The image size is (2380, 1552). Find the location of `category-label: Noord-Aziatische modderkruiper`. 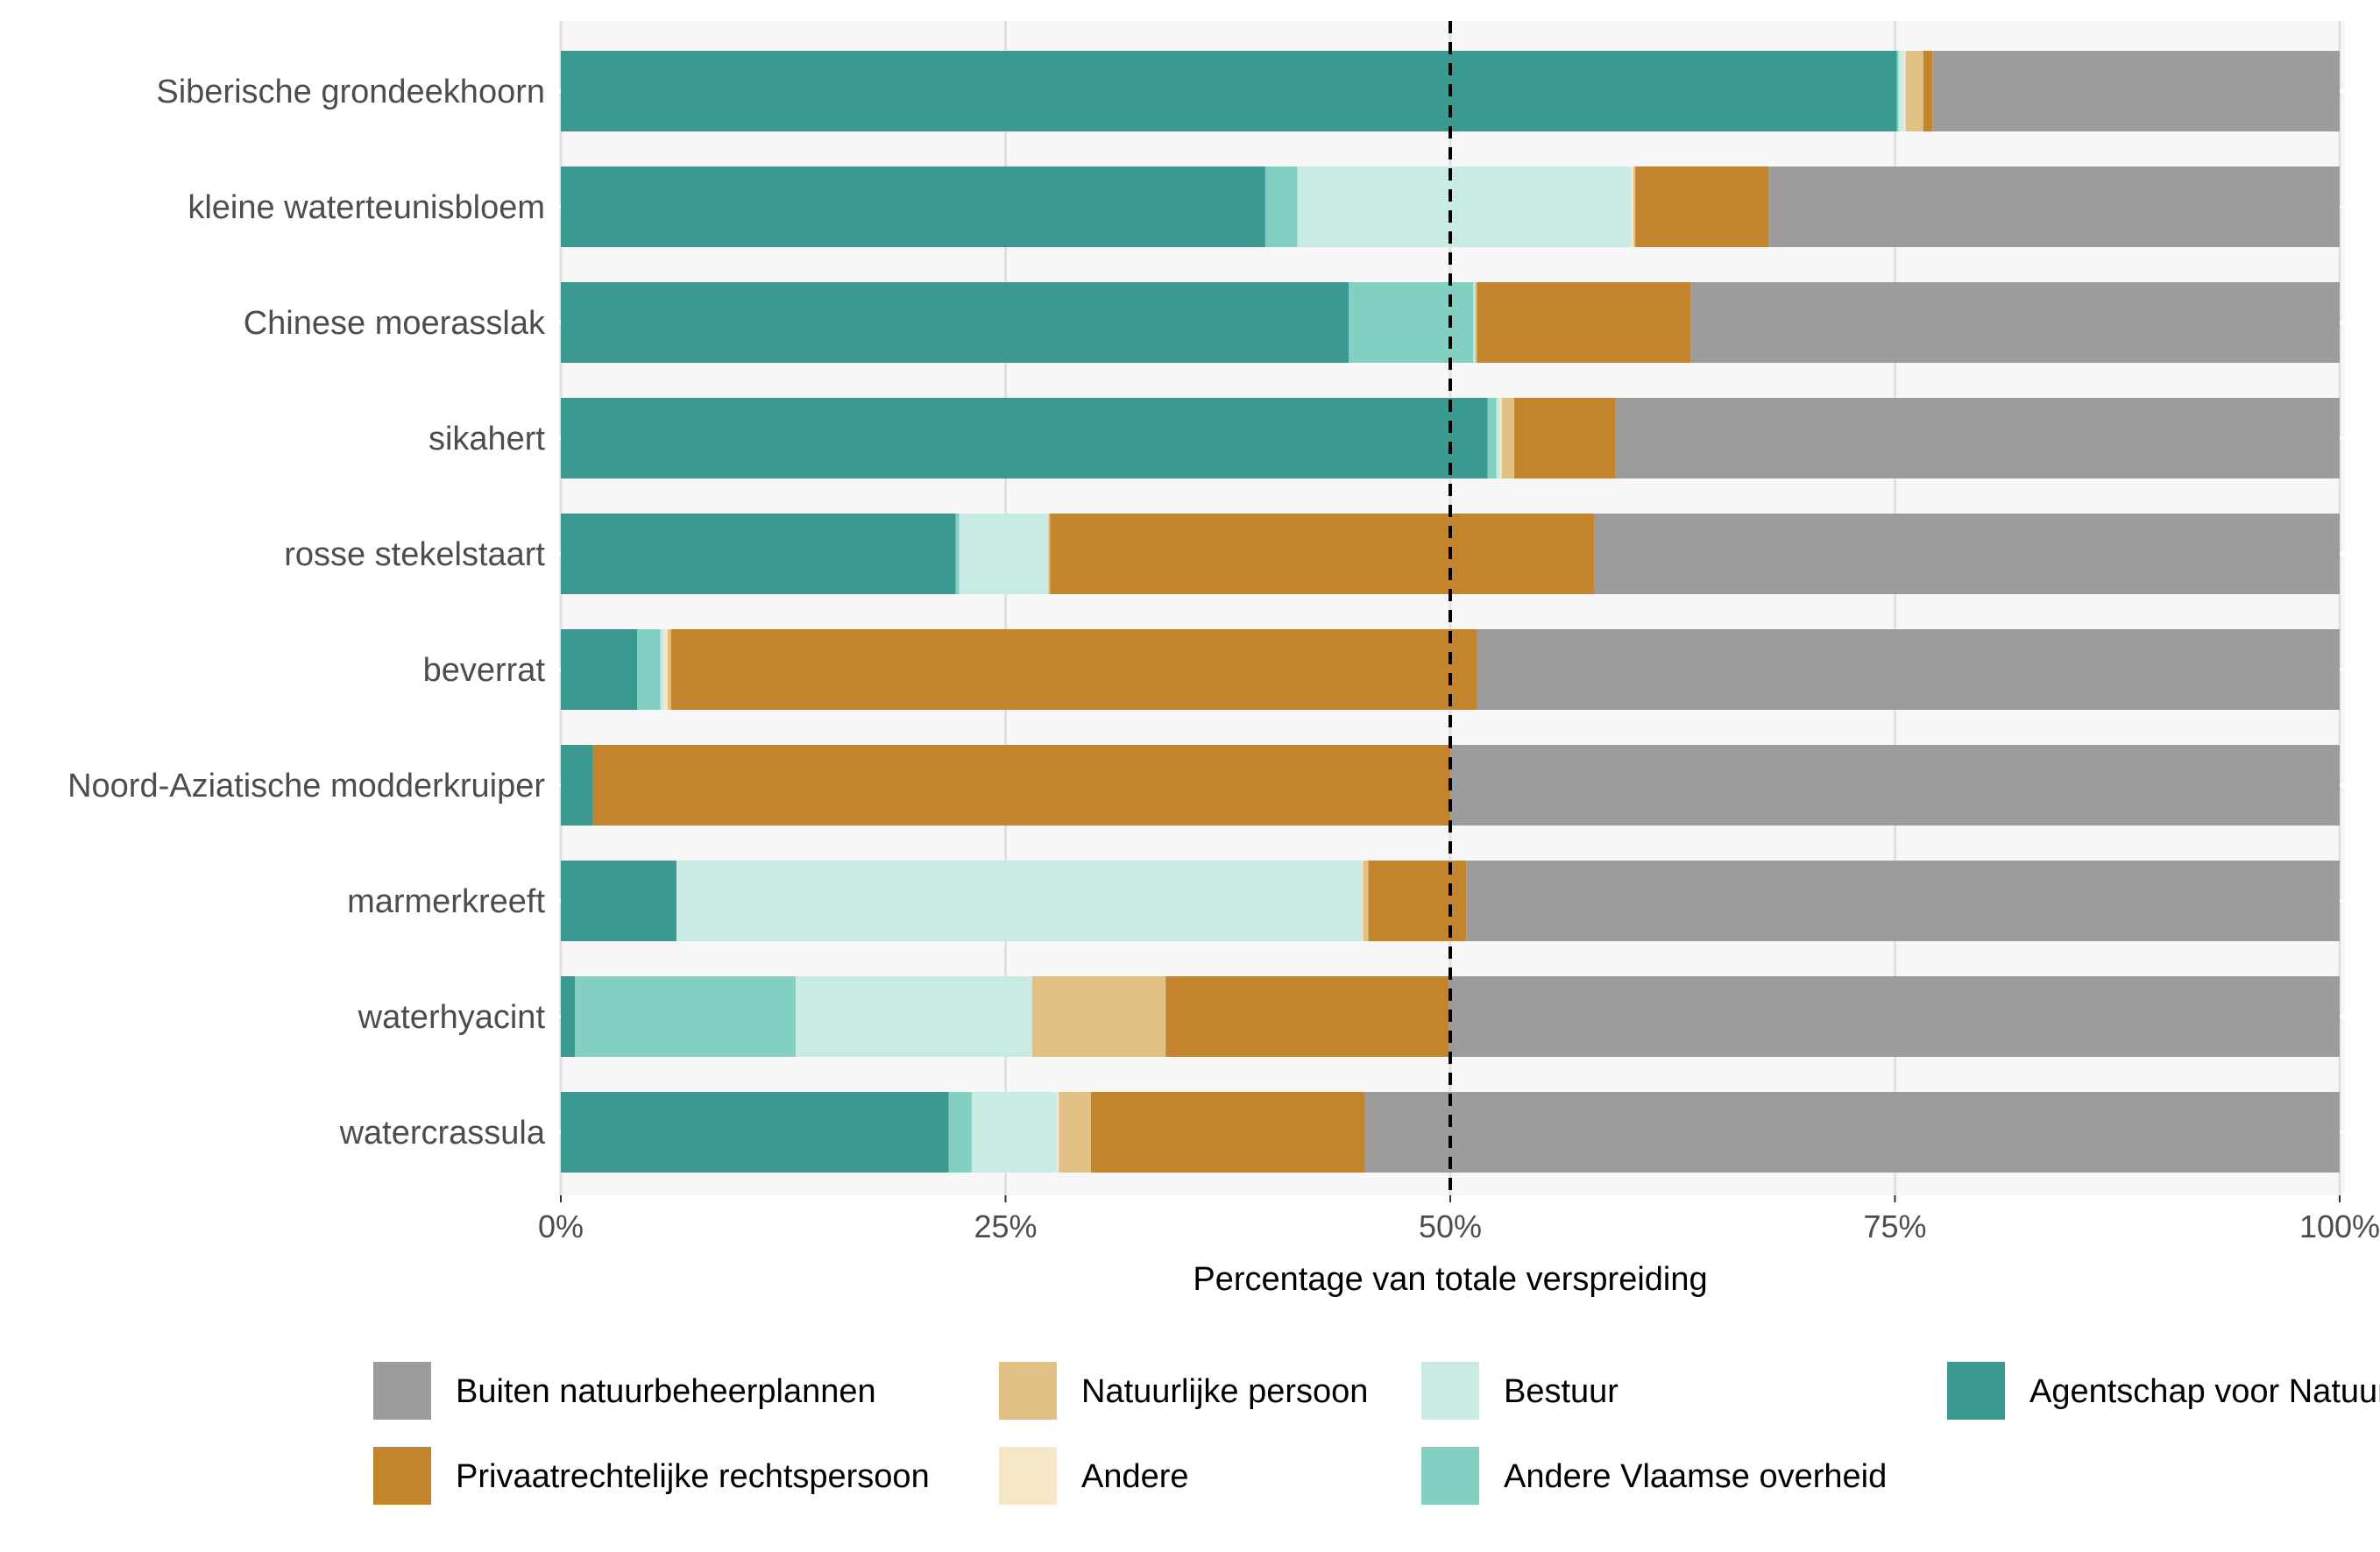

category-label: Noord-Aziatische modderkruiper is located at coordinates (306, 786).